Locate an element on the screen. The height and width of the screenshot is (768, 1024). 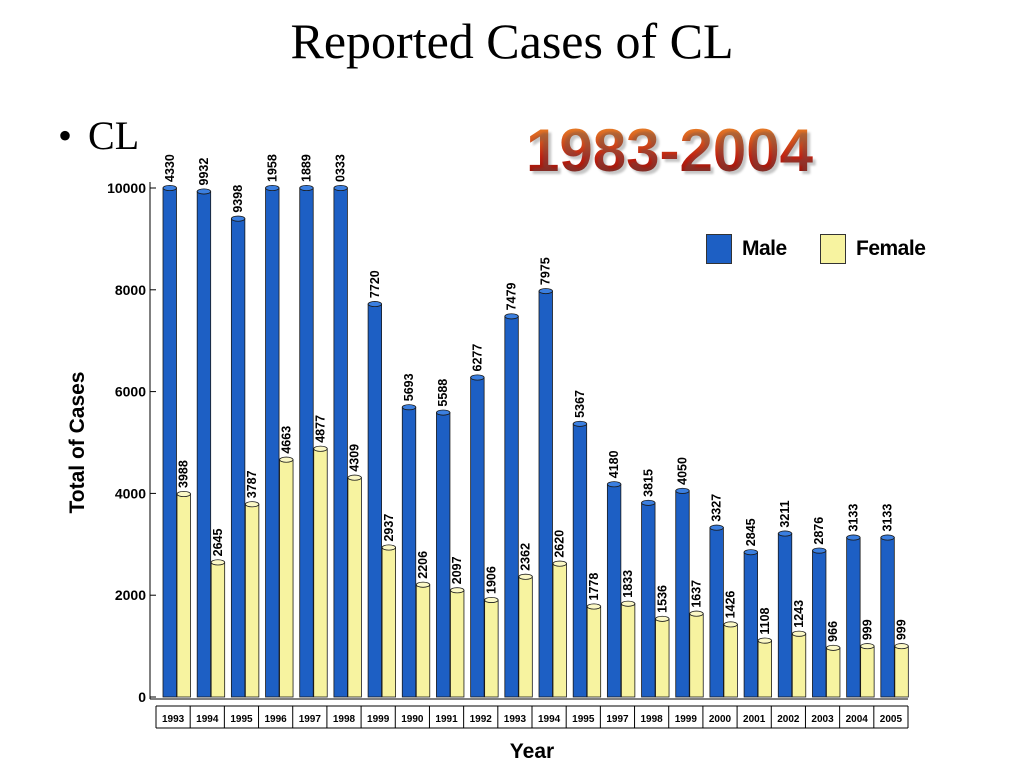
data-label-male: 4180 is located at coordinates (614, 464).